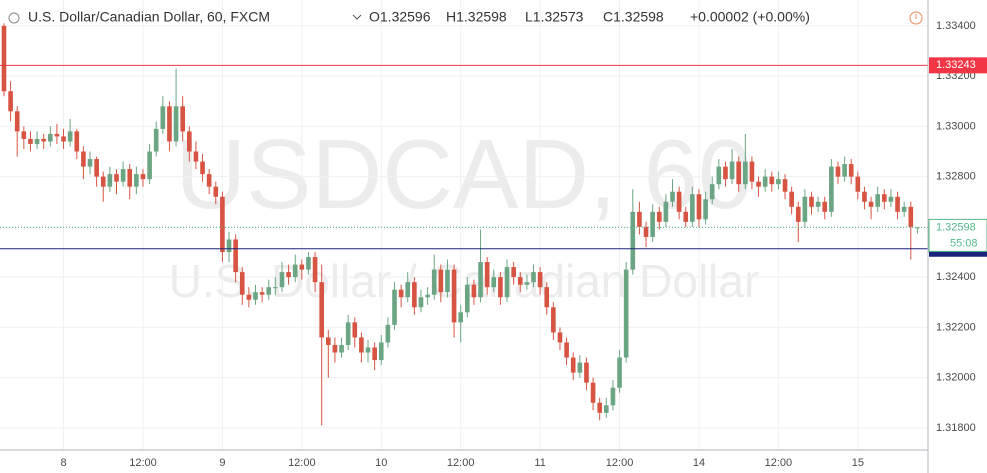 This screenshot has height=473, width=987. What do you see at coordinates (554, 17) in the screenshot?
I see `ohlc-low: L1.32573` at bounding box center [554, 17].